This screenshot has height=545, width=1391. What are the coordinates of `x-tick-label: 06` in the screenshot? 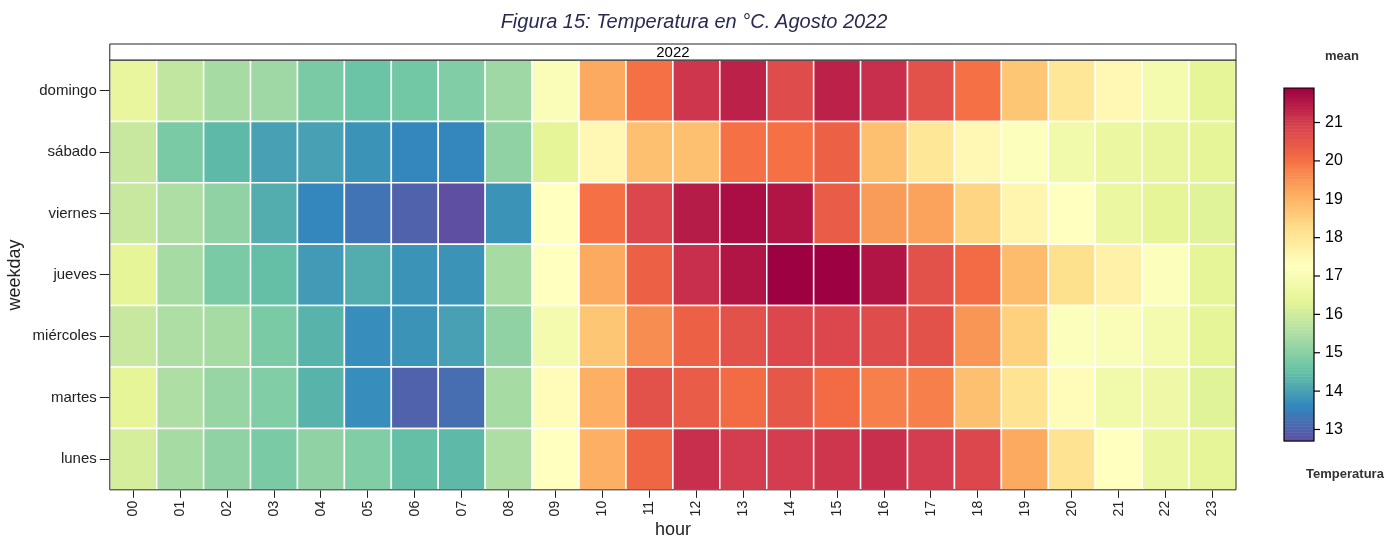 It's located at (413, 508).